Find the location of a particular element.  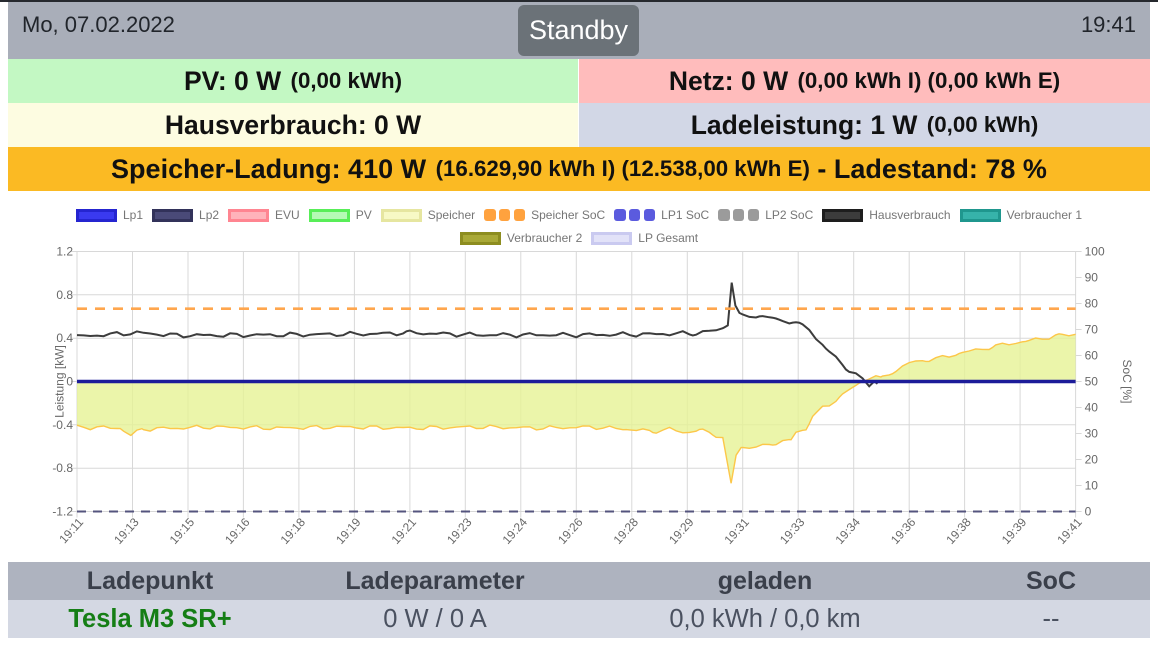

svg-text: 19:33 is located at coordinates (792, 531).